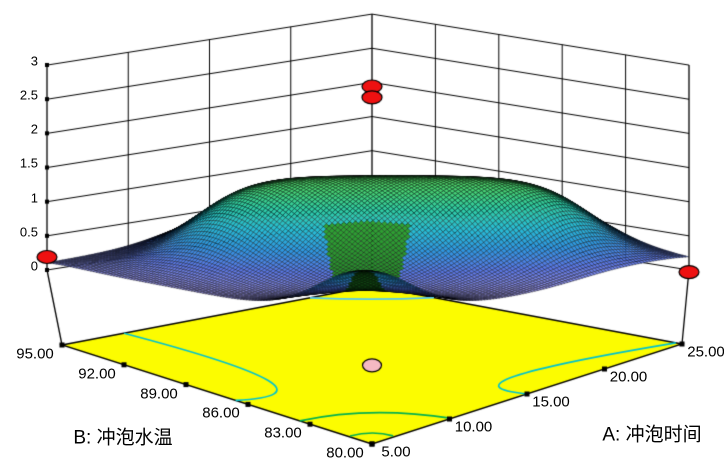 Image resolution: width=724 pixels, height=464 pixels. I want to click on z-axis-tick-label: 1.5, so click(28, 163).